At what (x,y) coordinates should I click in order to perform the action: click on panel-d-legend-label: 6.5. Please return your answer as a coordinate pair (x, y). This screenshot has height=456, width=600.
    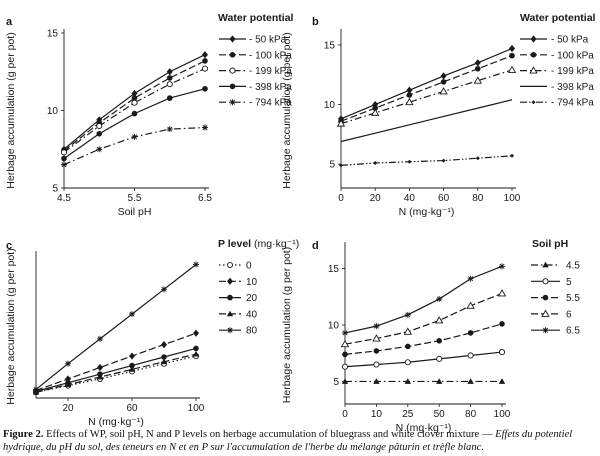
    Looking at the image, I should click on (573, 331).